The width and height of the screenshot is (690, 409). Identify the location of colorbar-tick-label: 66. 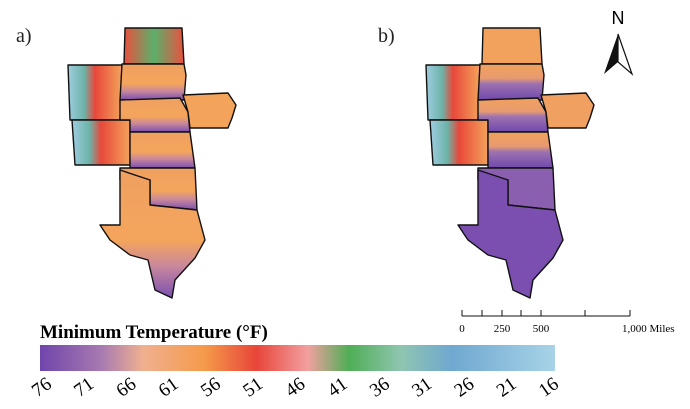
(127, 387).